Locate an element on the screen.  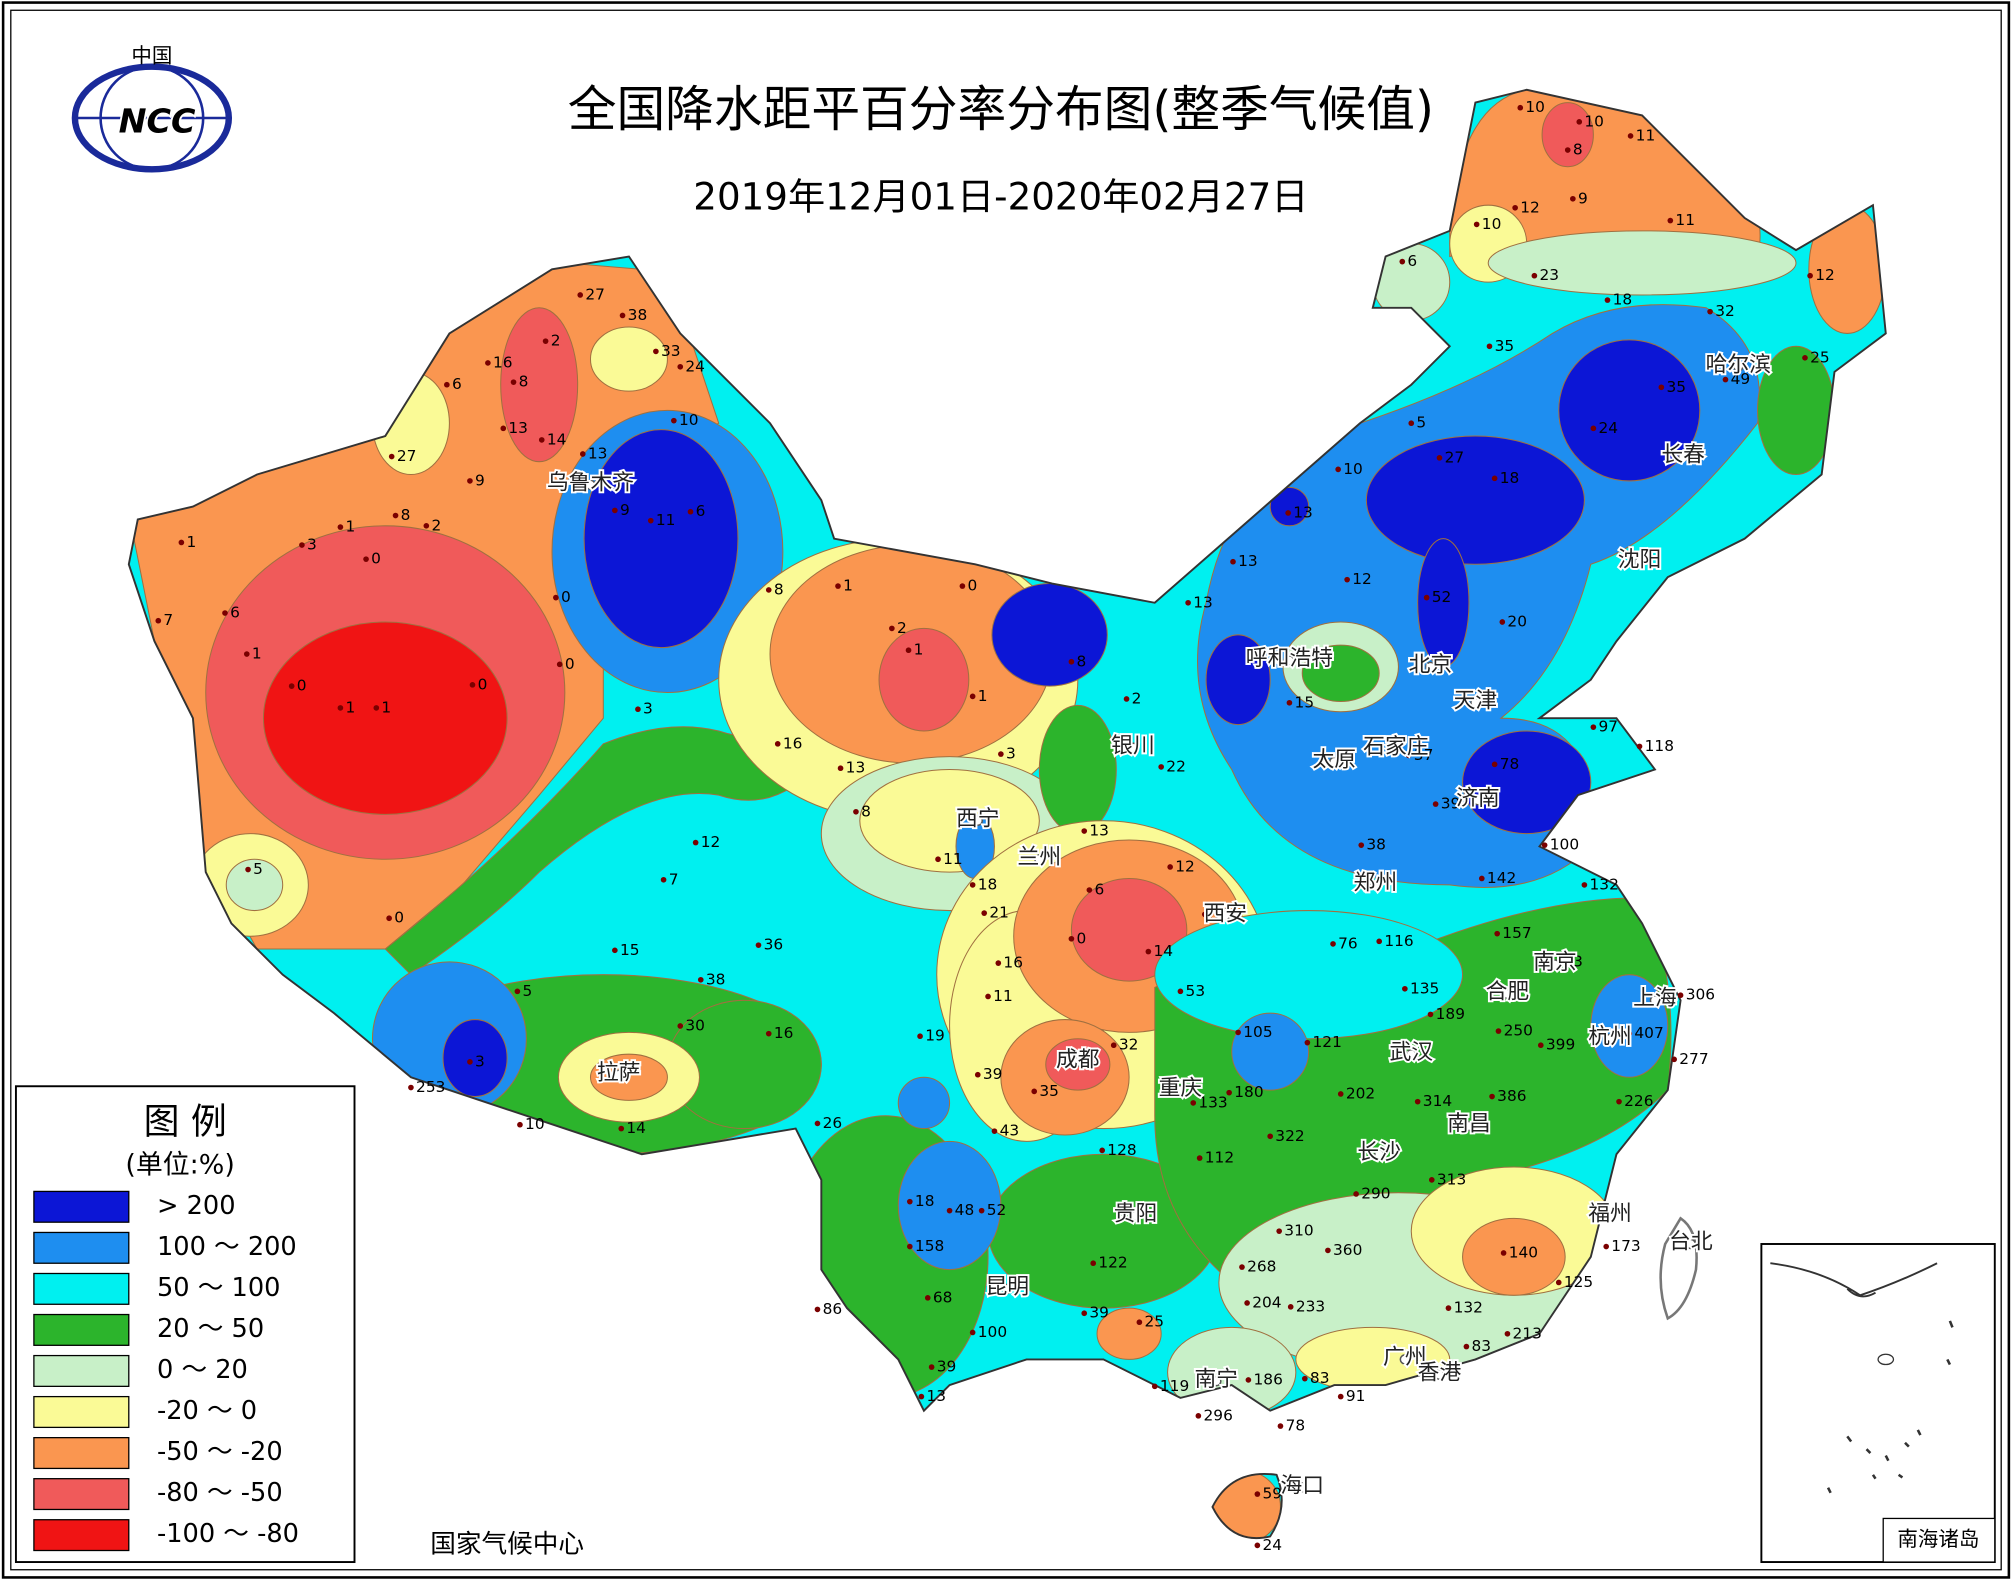
city-name: 石家庄 is located at coordinates (1395, 747).